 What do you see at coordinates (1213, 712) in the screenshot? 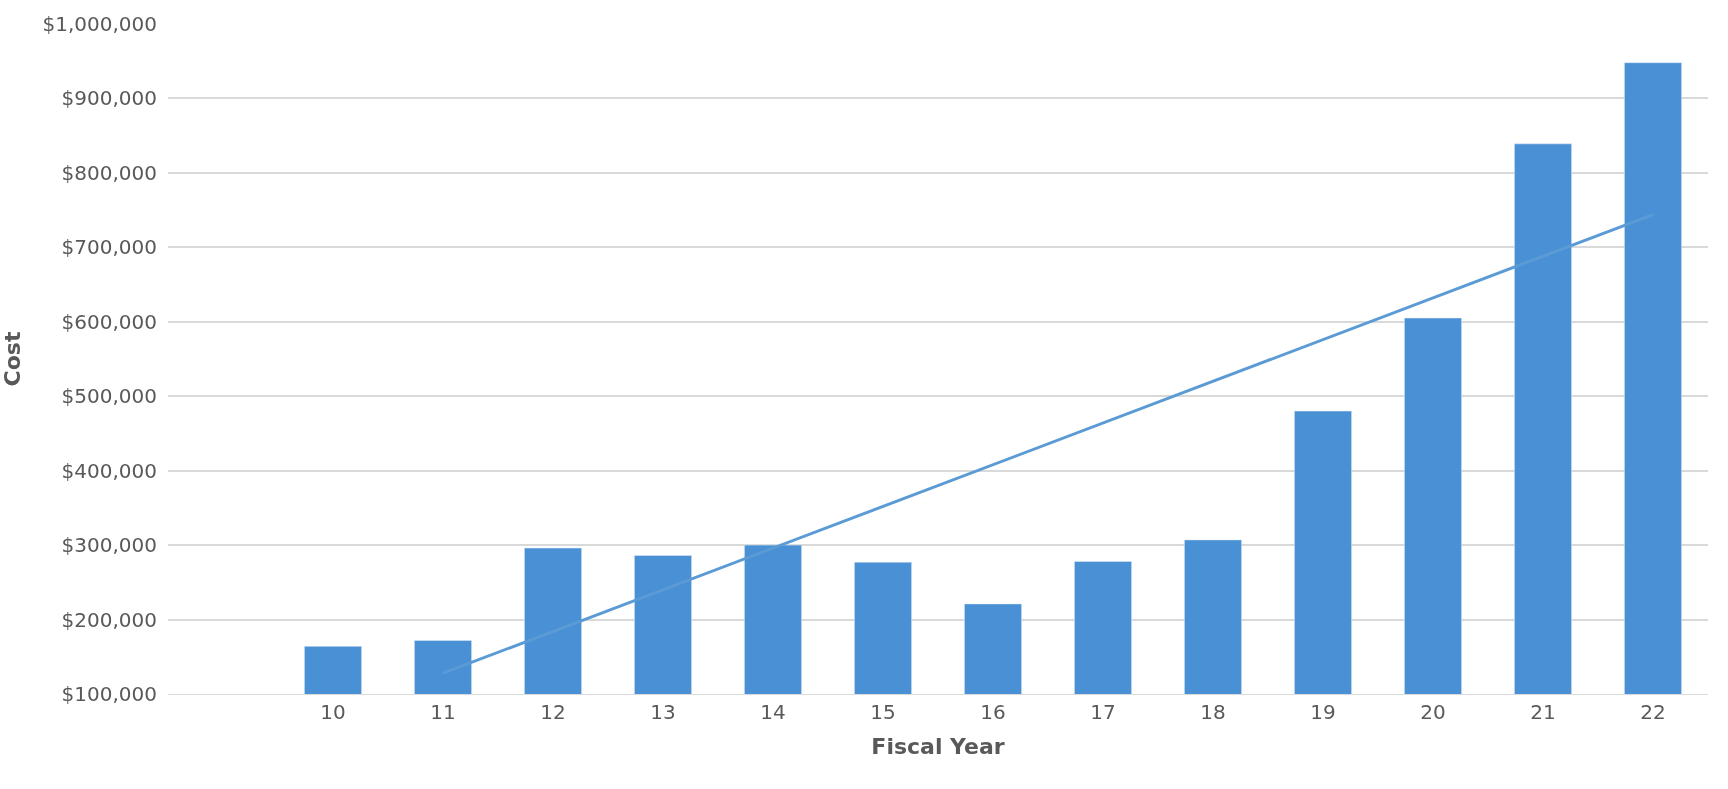
I see `x-tick-label: 18` at bounding box center [1213, 712].